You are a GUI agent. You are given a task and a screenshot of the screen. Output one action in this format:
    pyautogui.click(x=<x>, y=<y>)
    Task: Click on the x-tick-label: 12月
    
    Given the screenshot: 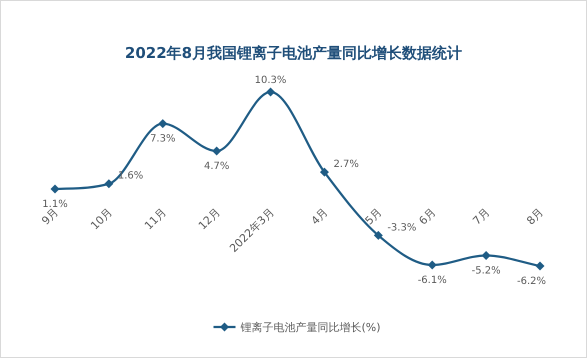 What is the action you would take?
    pyautogui.click(x=209, y=219)
    